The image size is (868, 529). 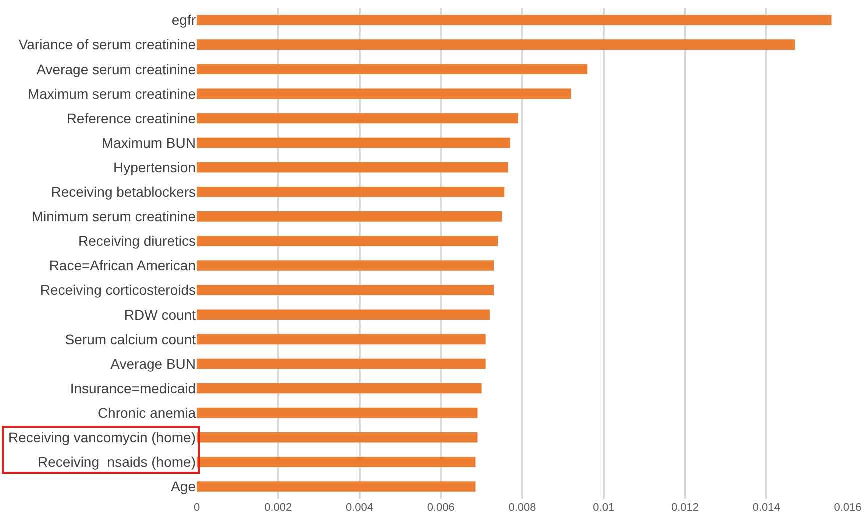 What do you see at coordinates (278, 508) in the screenshot?
I see `x-tick-label: 0.002` at bounding box center [278, 508].